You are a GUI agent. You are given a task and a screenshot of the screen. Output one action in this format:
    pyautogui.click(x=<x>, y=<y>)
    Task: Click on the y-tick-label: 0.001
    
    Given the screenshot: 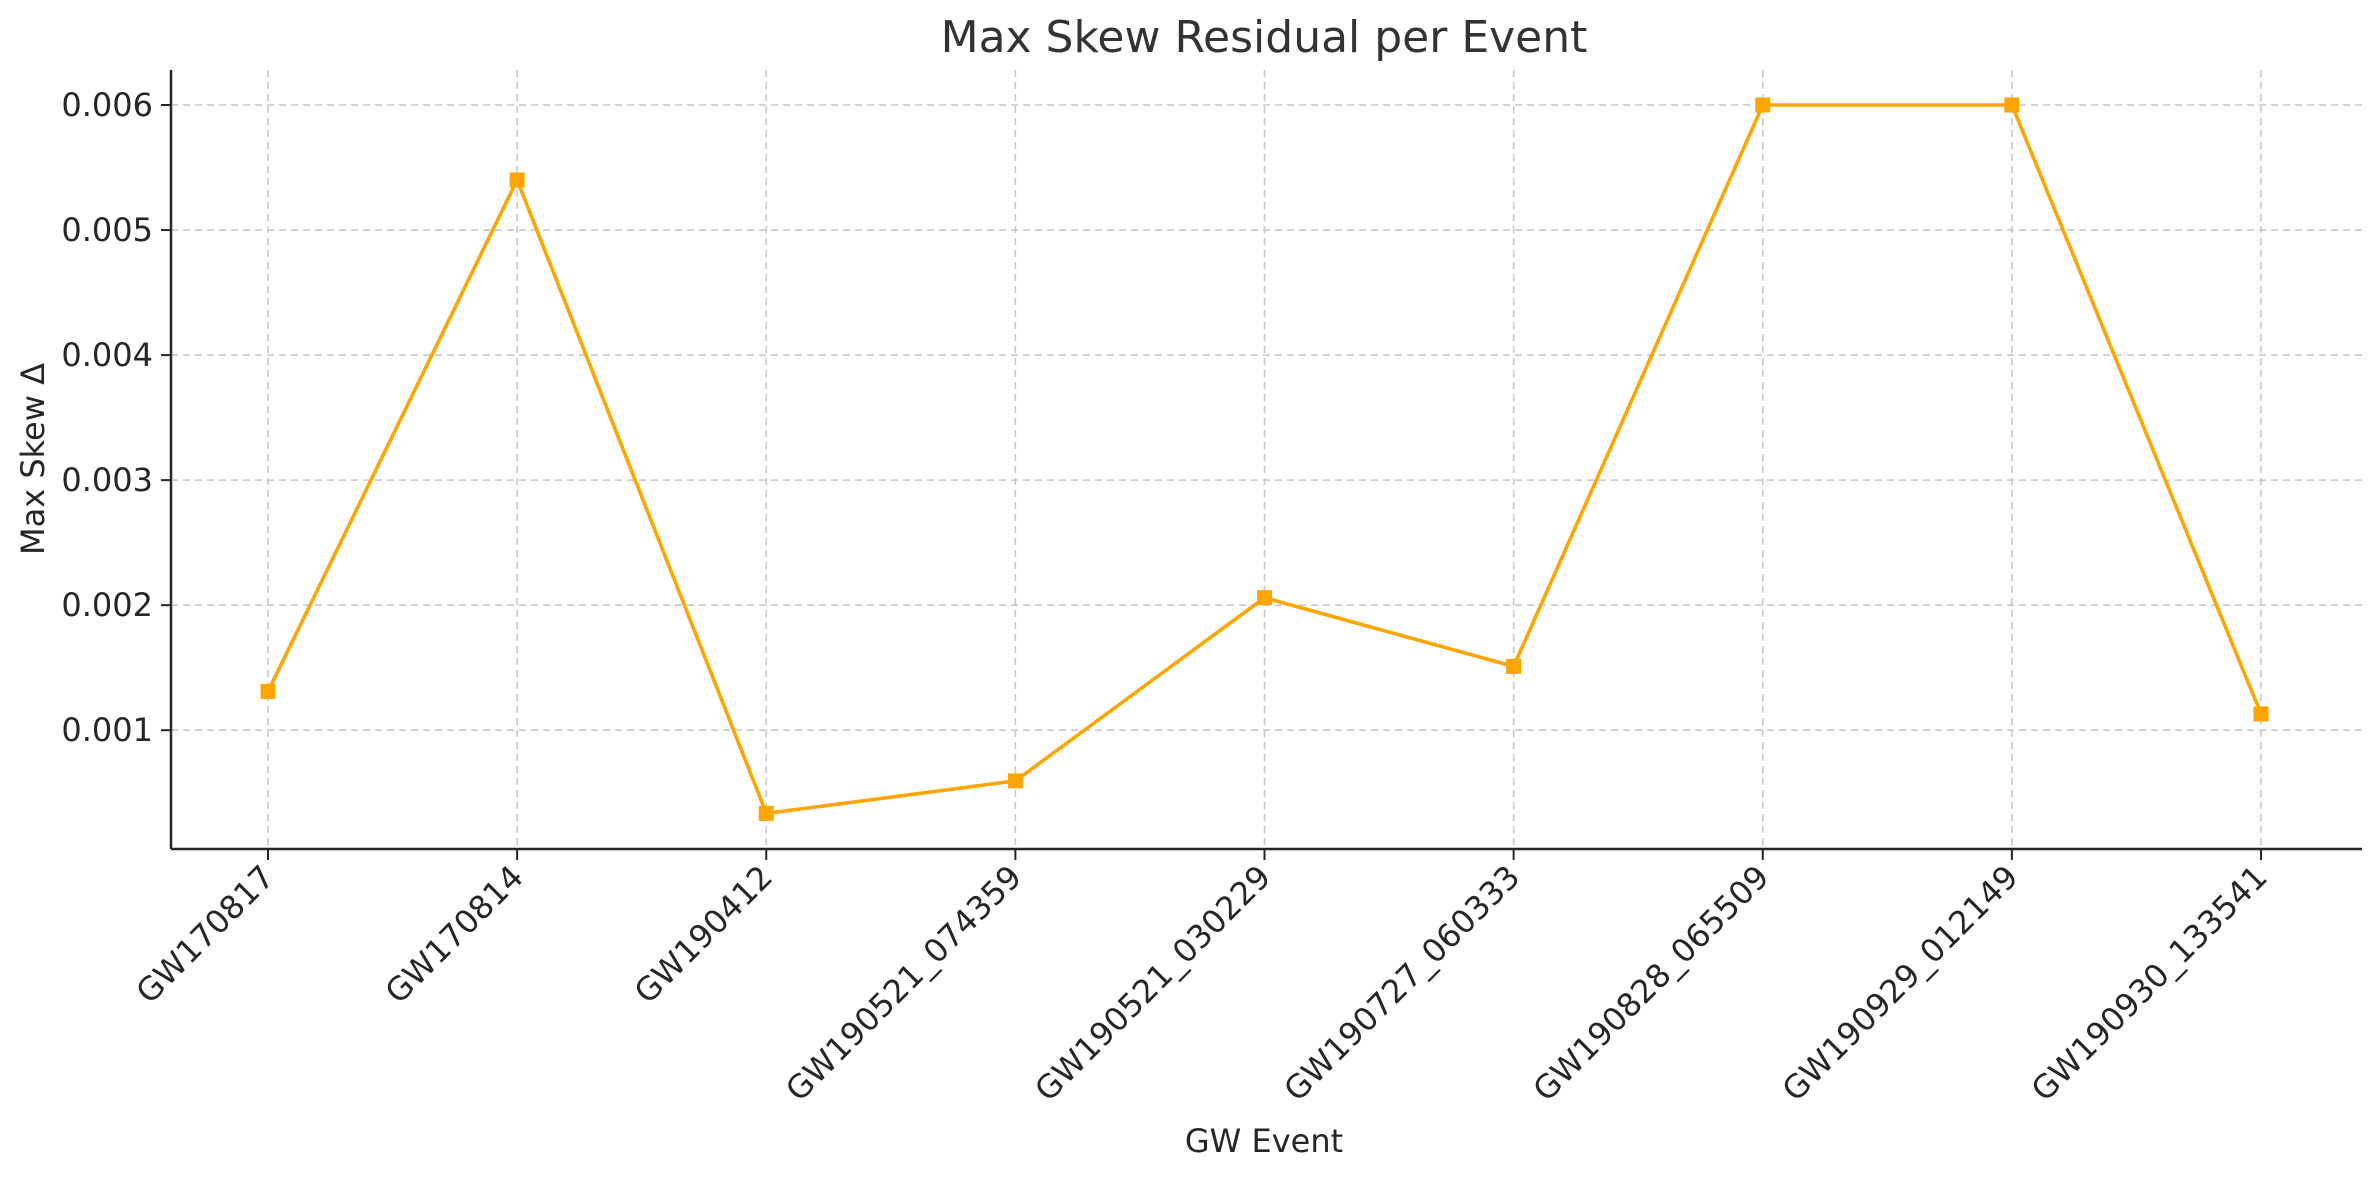 What is the action you would take?
    pyautogui.click(x=107, y=730)
    